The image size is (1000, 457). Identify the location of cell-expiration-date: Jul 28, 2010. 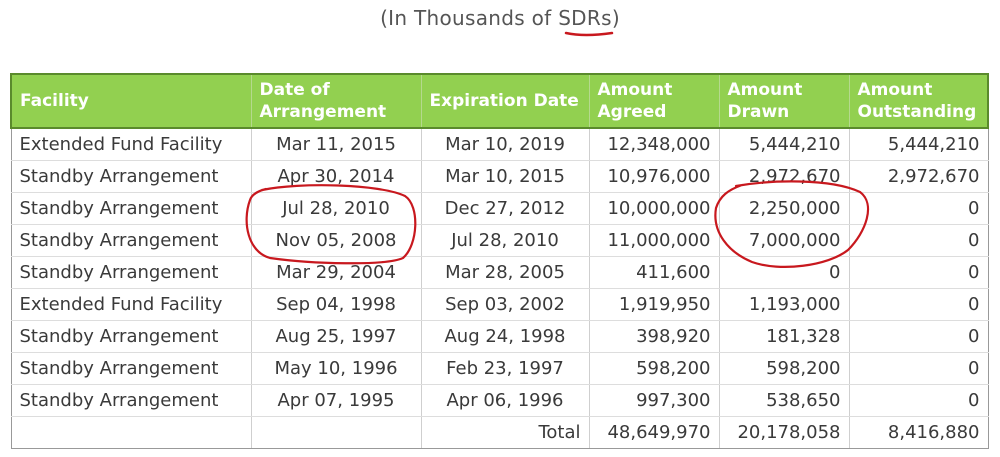
(505, 240).